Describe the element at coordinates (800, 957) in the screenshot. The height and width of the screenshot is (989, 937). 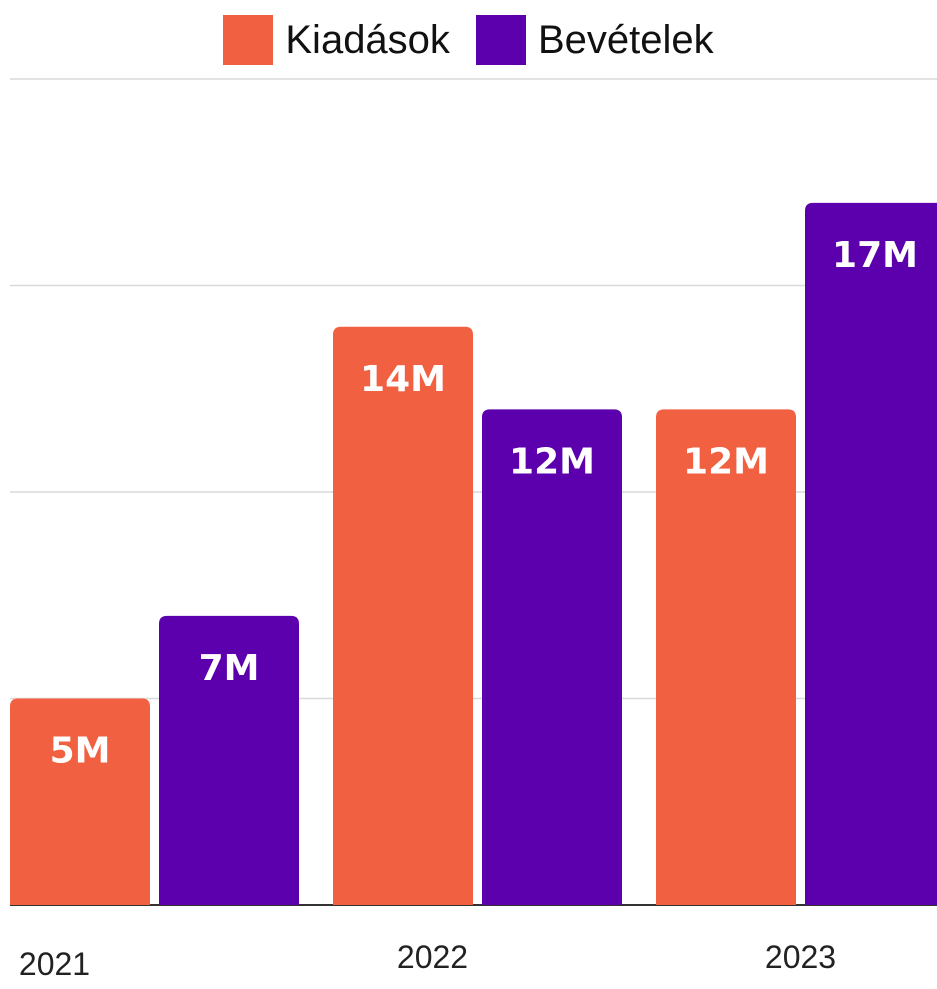
I see `x-tick-2023: 2023` at that location.